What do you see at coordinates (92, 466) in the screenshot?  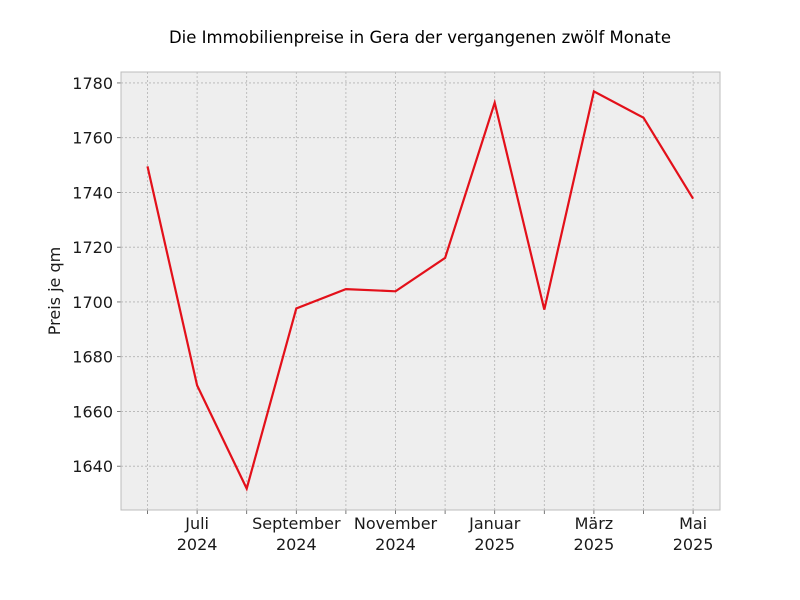 I see `y-tick-label: 1640` at bounding box center [92, 466].